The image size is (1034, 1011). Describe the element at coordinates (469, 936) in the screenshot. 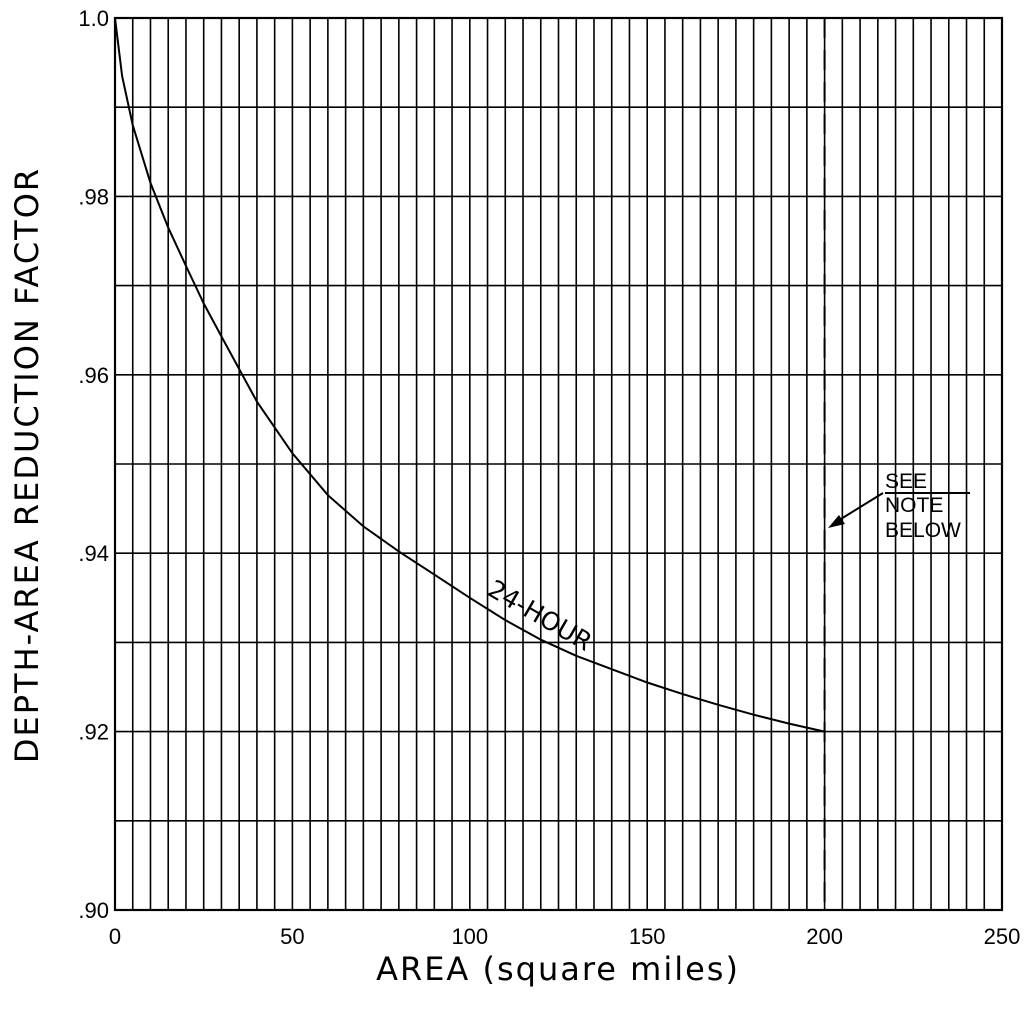

I see `x-tick-label: 100` at that location.